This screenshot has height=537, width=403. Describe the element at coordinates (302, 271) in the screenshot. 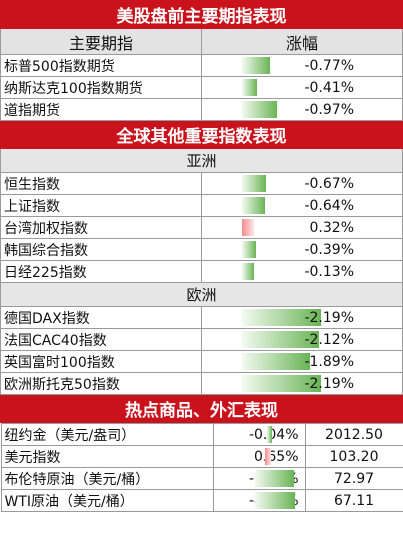

I see `change-cell: -0.13%` at that location.